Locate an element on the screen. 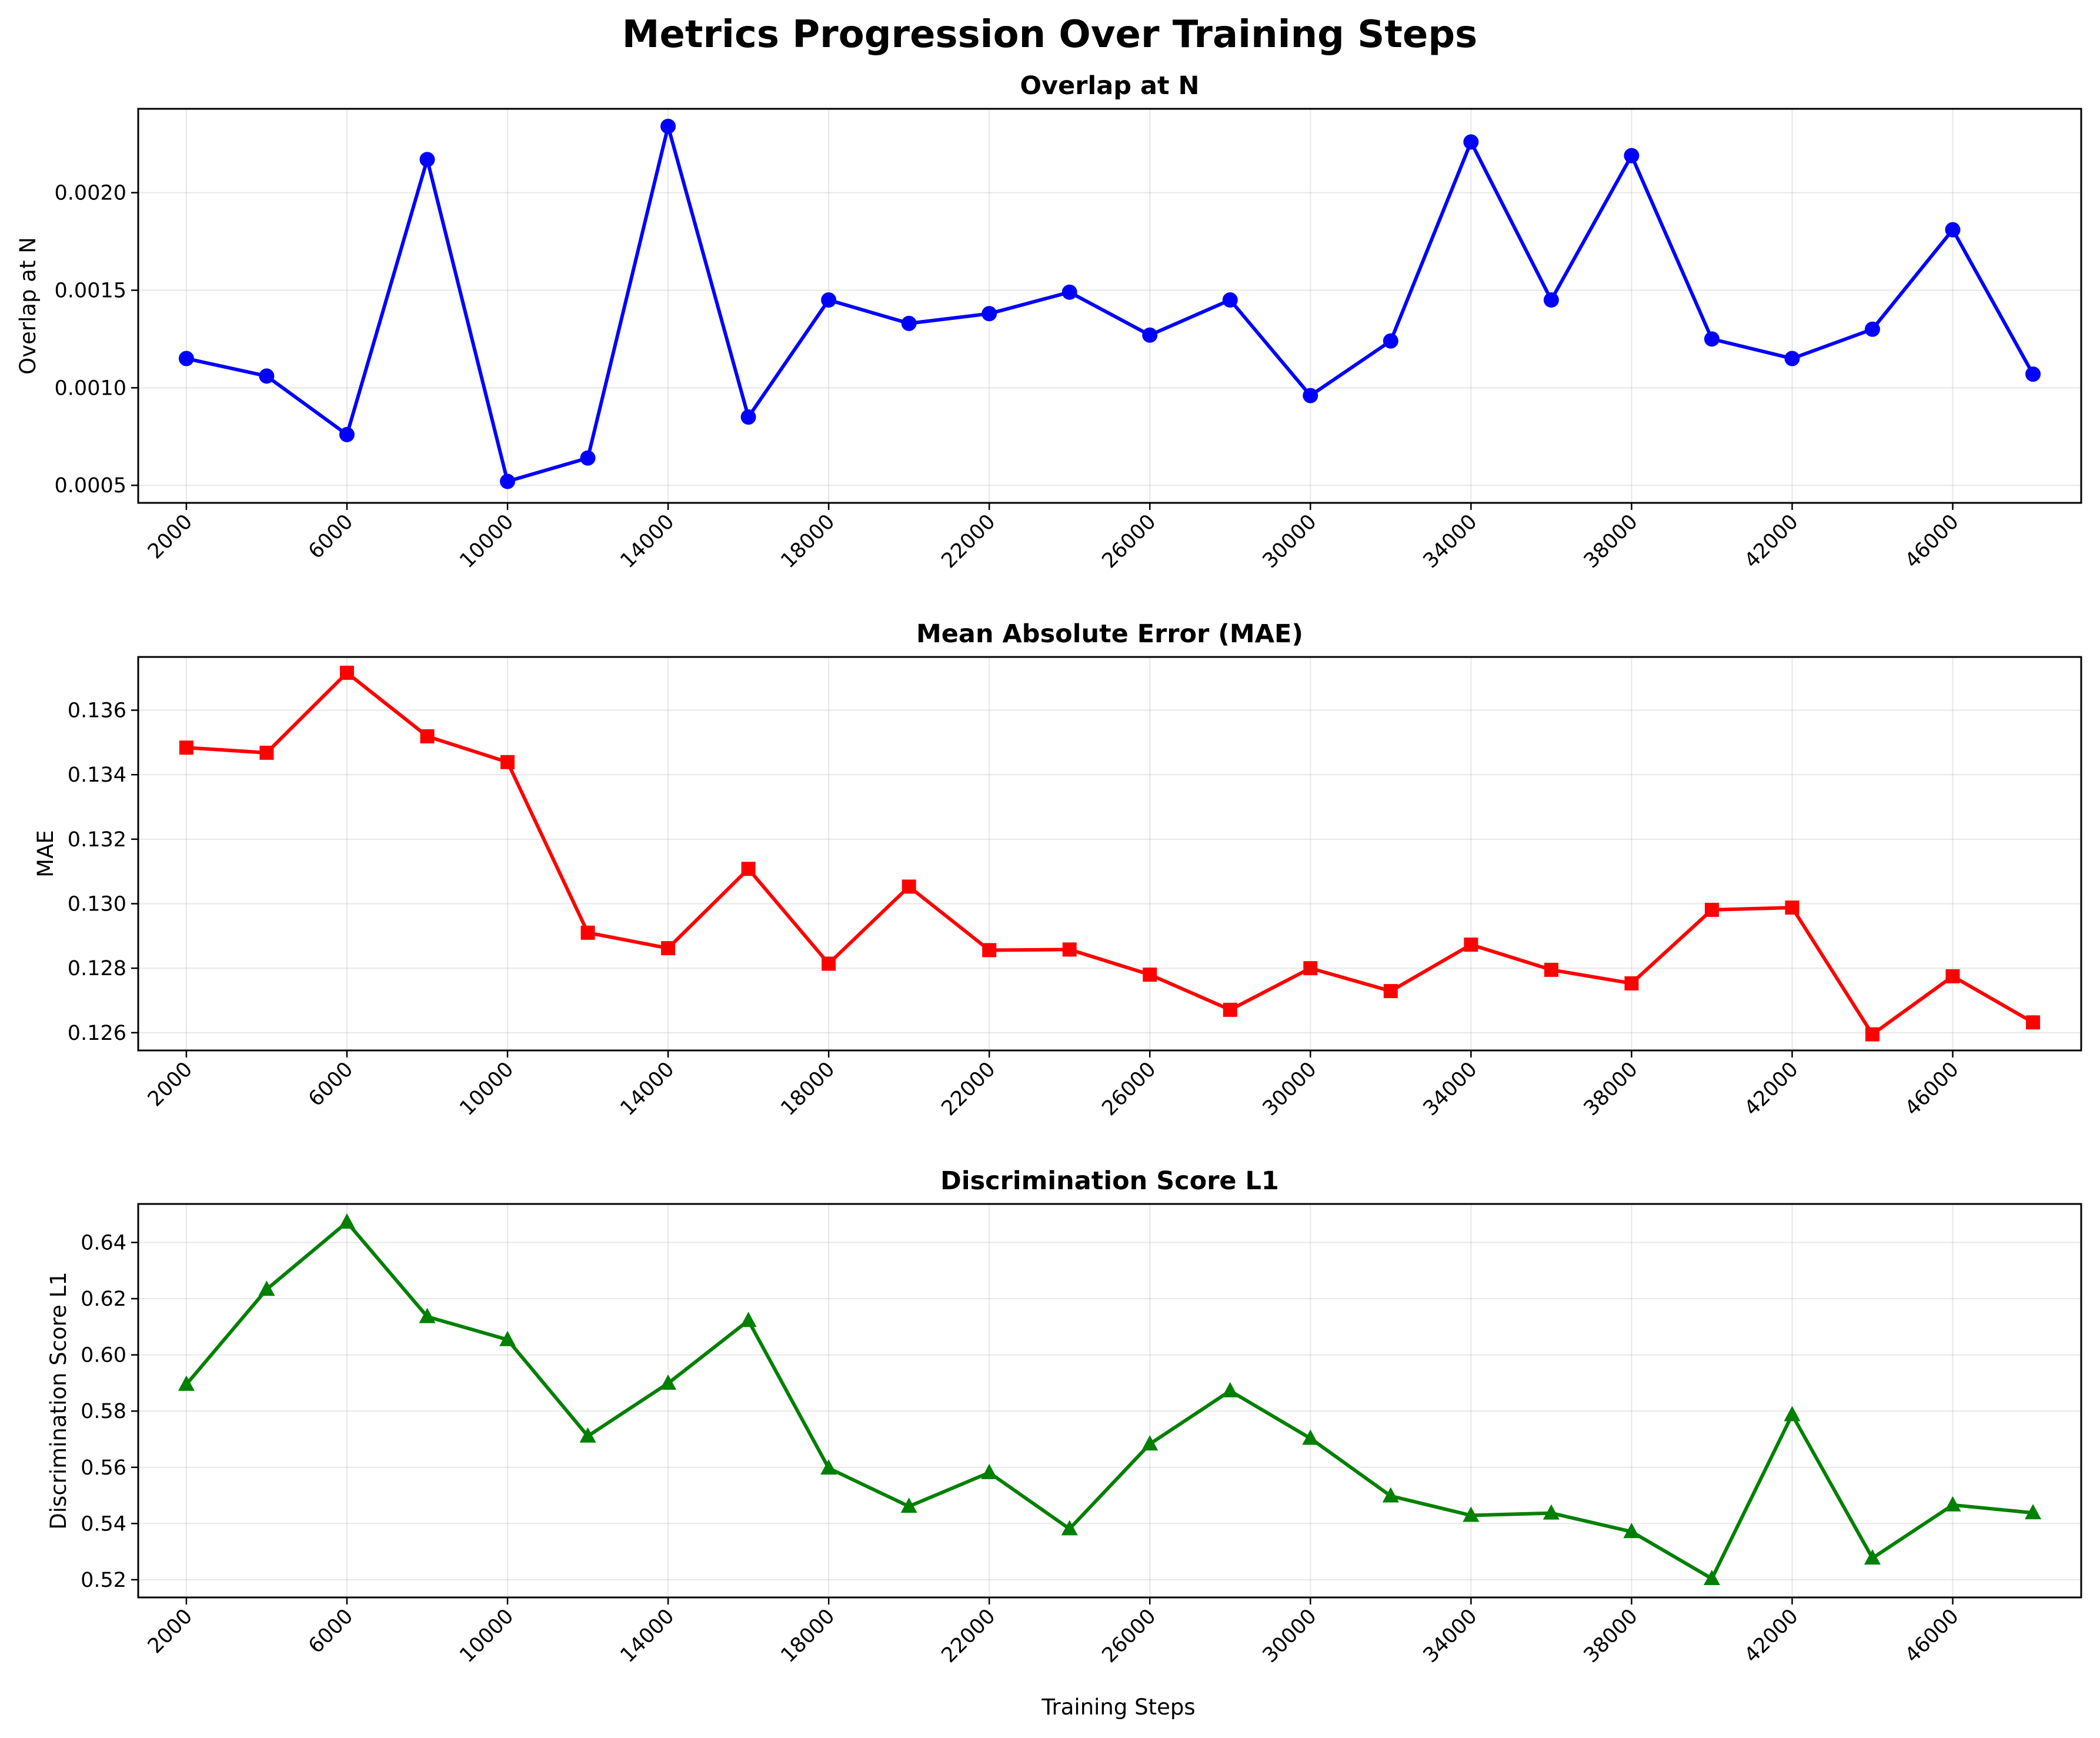 The width and height of the screenshot is (2100, 1738). y-tick-label: 0.64 is located at coordinates (103, 1243).